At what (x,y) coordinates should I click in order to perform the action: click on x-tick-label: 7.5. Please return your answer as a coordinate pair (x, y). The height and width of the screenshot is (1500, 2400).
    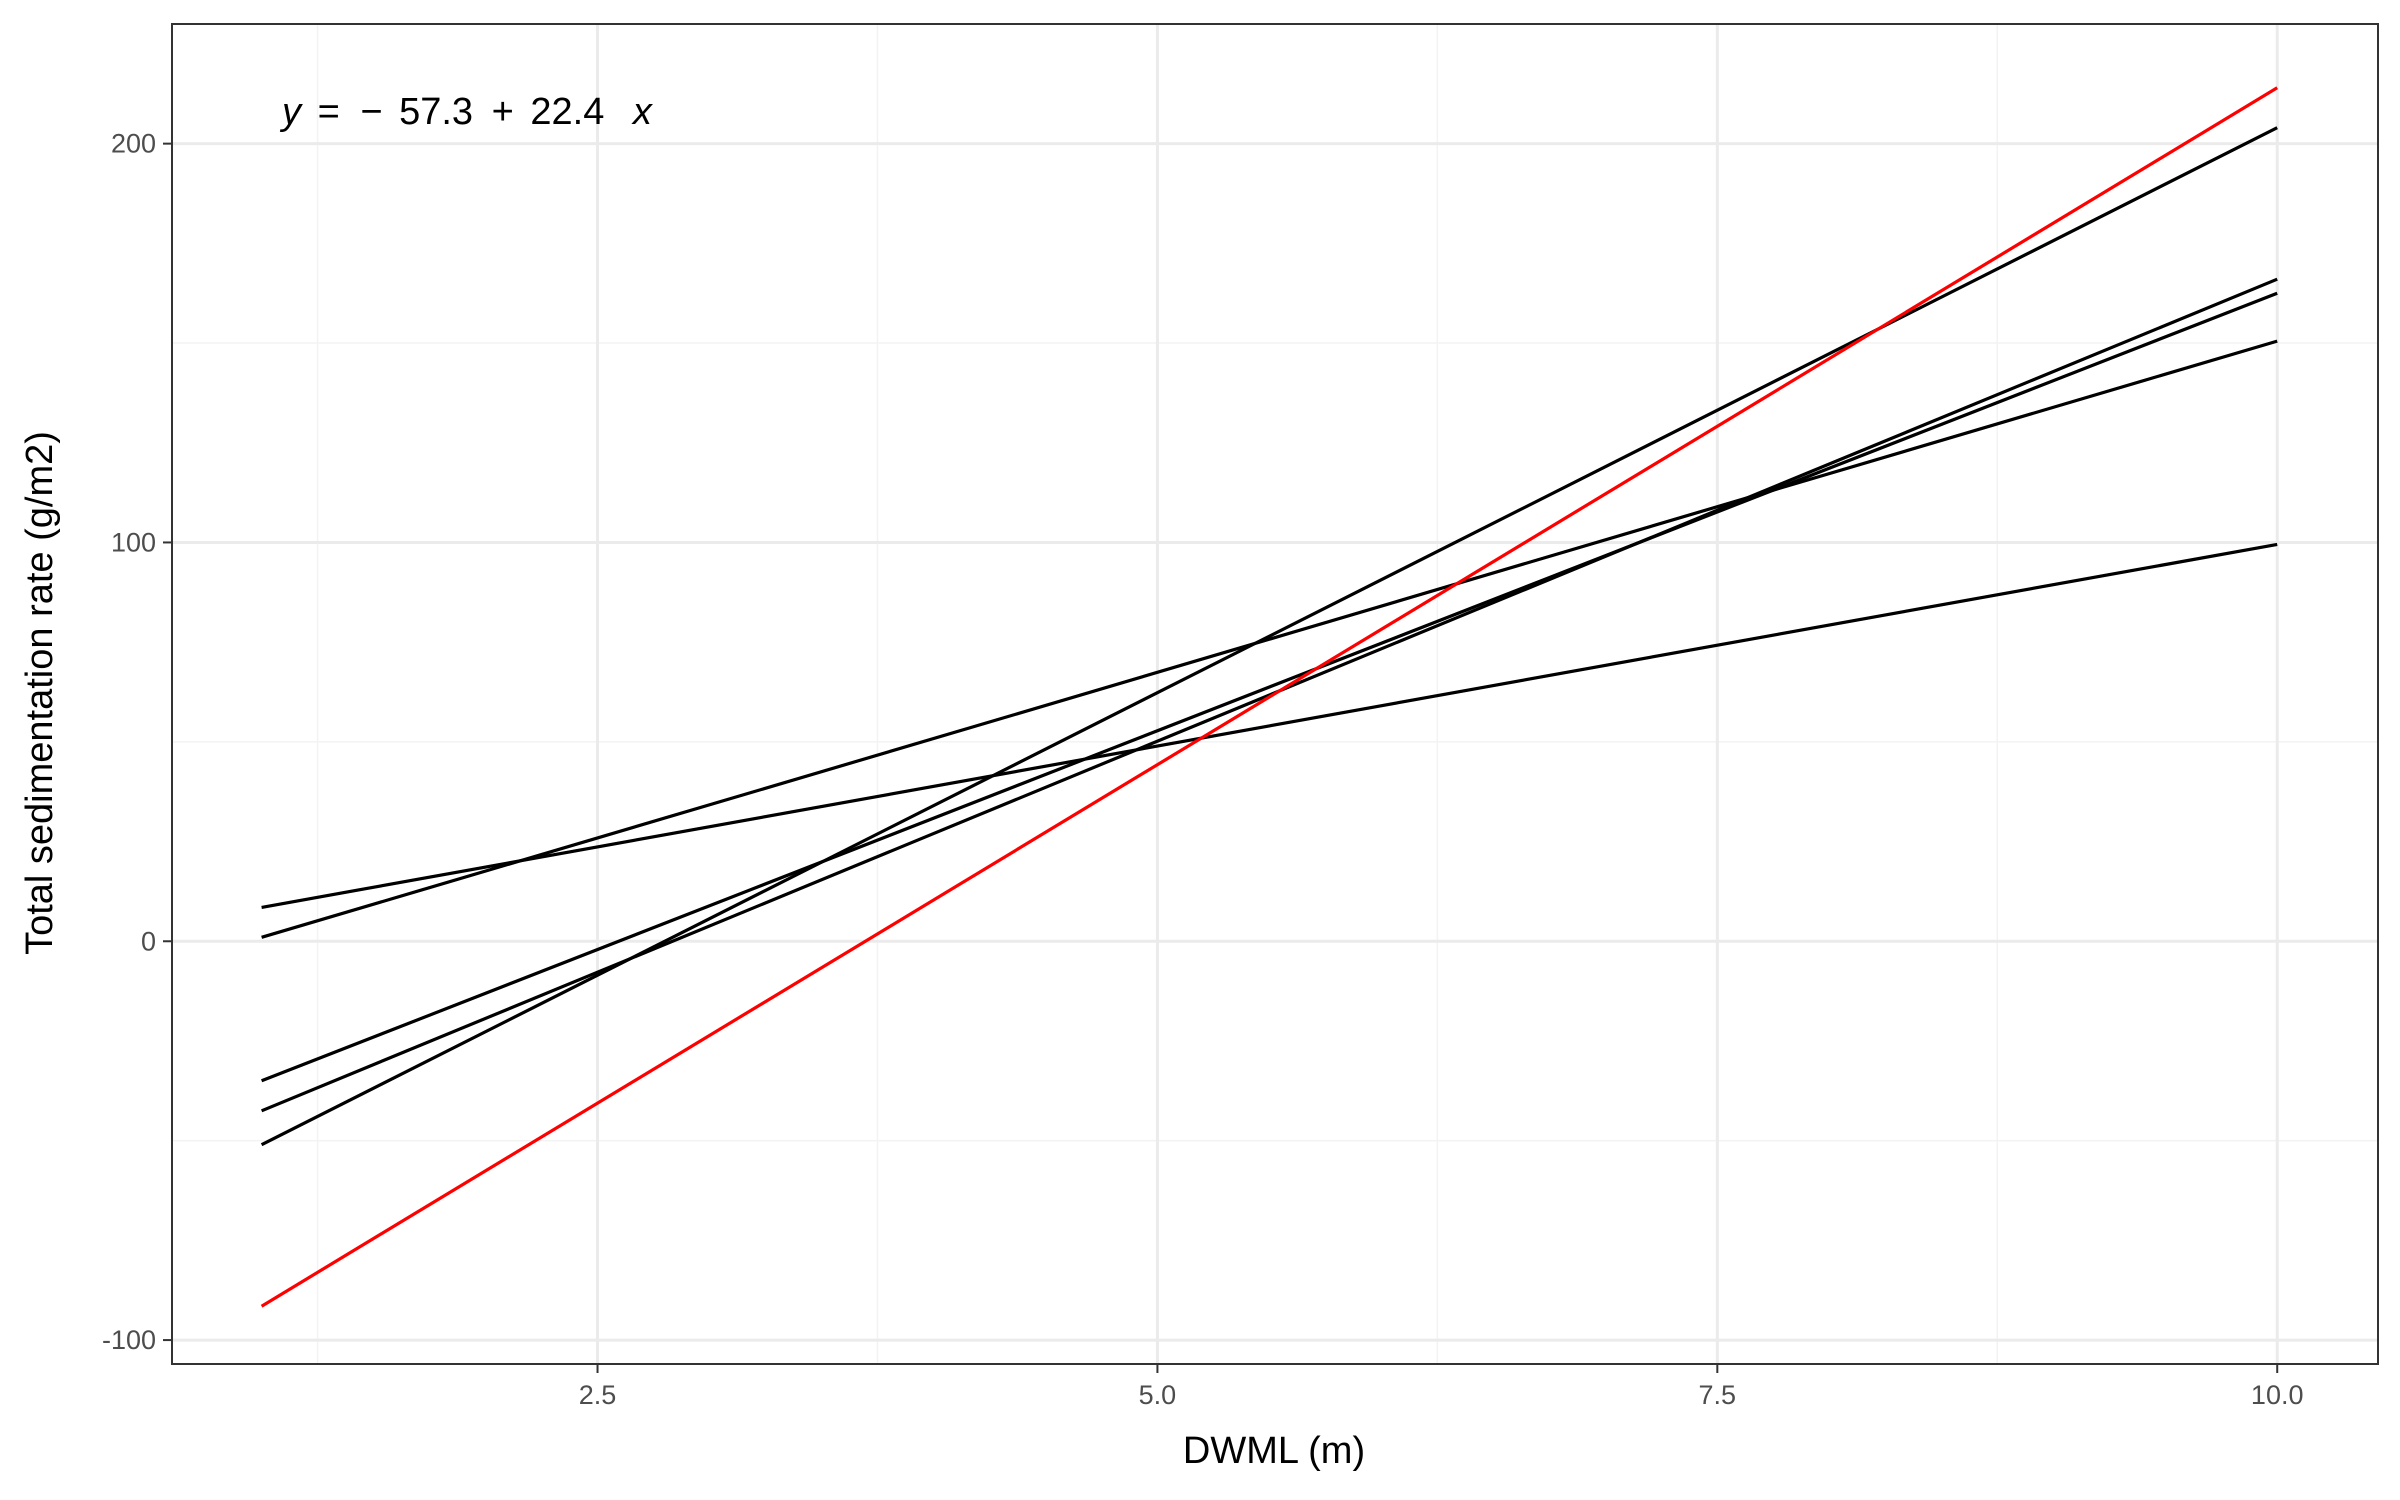
    Looking at the image, I should click on (1718, 1395).